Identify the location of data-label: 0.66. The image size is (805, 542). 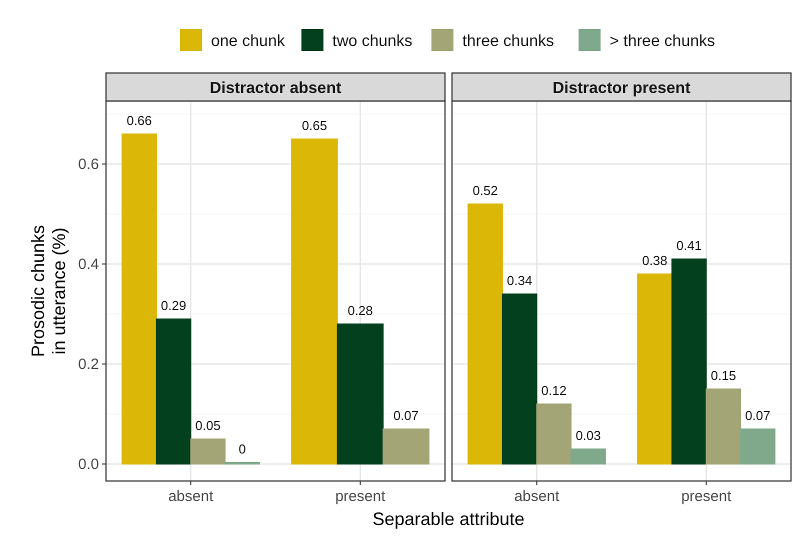
(139, 120).